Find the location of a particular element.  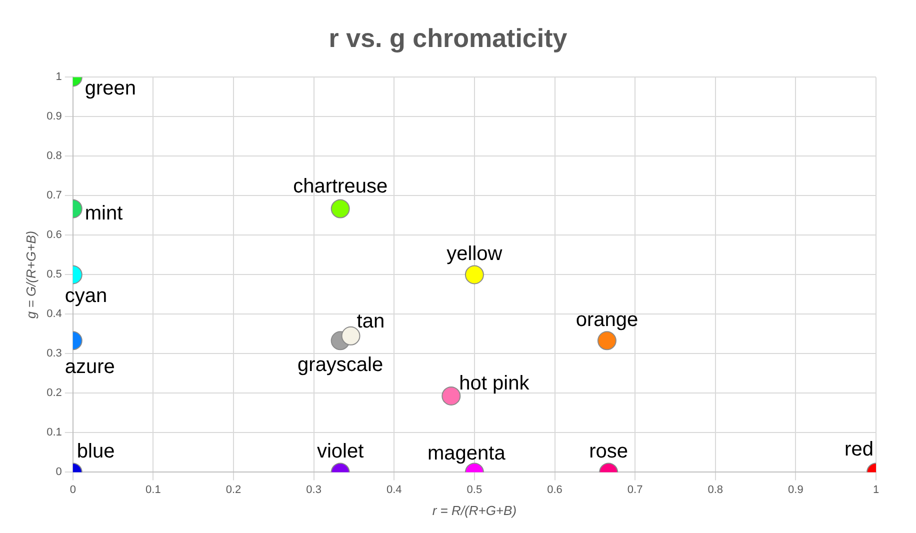

y-tick-label: 0.5 is located at coordinates (54, 274).